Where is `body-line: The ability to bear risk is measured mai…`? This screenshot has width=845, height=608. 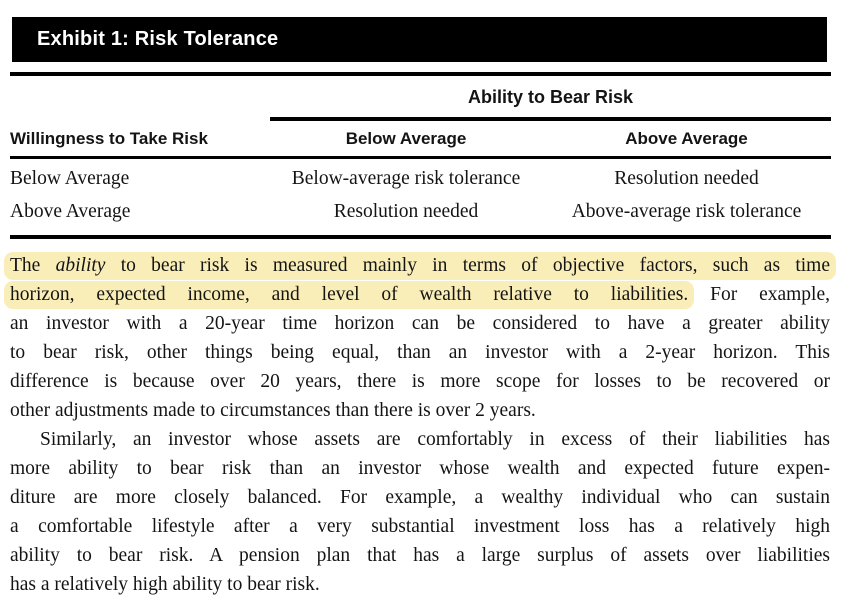
body-line: The ability to bear risk is measured mai… is located at coordinates (420, 265).